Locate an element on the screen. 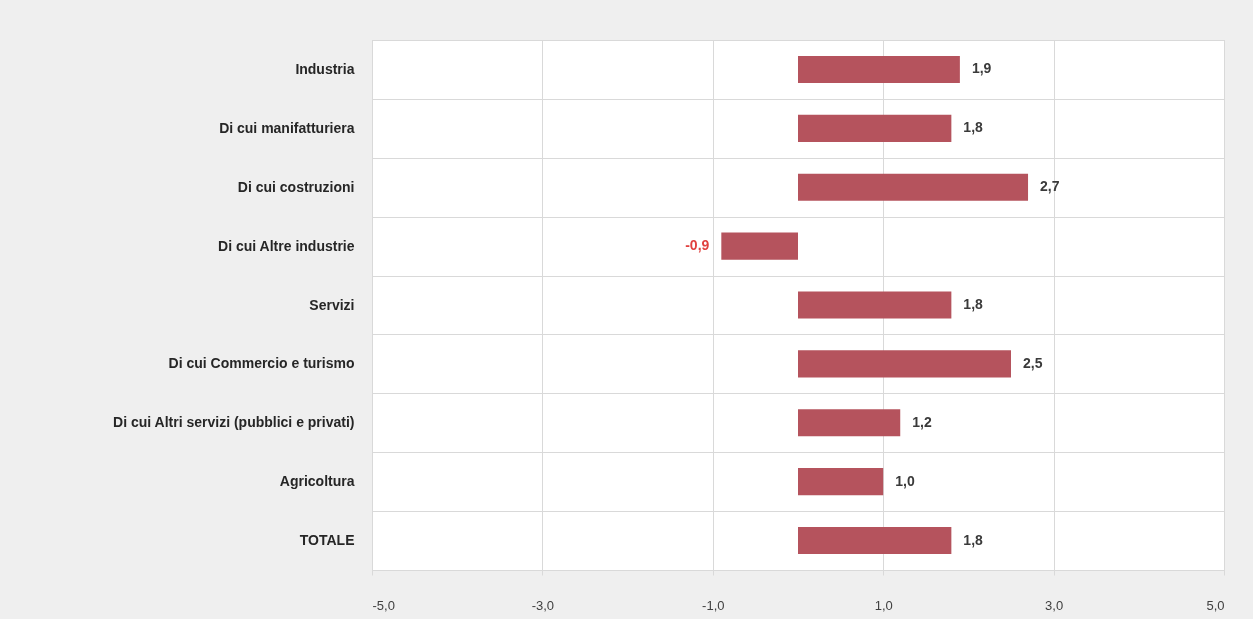 The width and height of the screenshot is (1253, 619). x-tick-label: 1,0 is located at coordinates (883, 605).